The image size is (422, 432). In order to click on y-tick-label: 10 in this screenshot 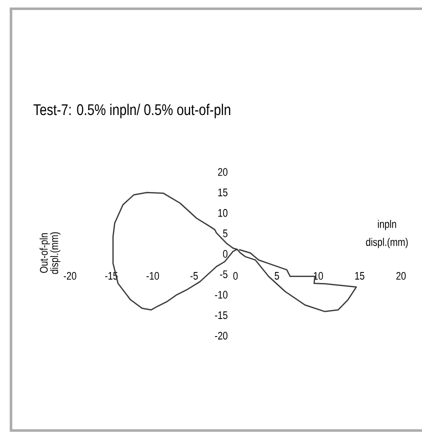, I will do `click(223, 213)`.